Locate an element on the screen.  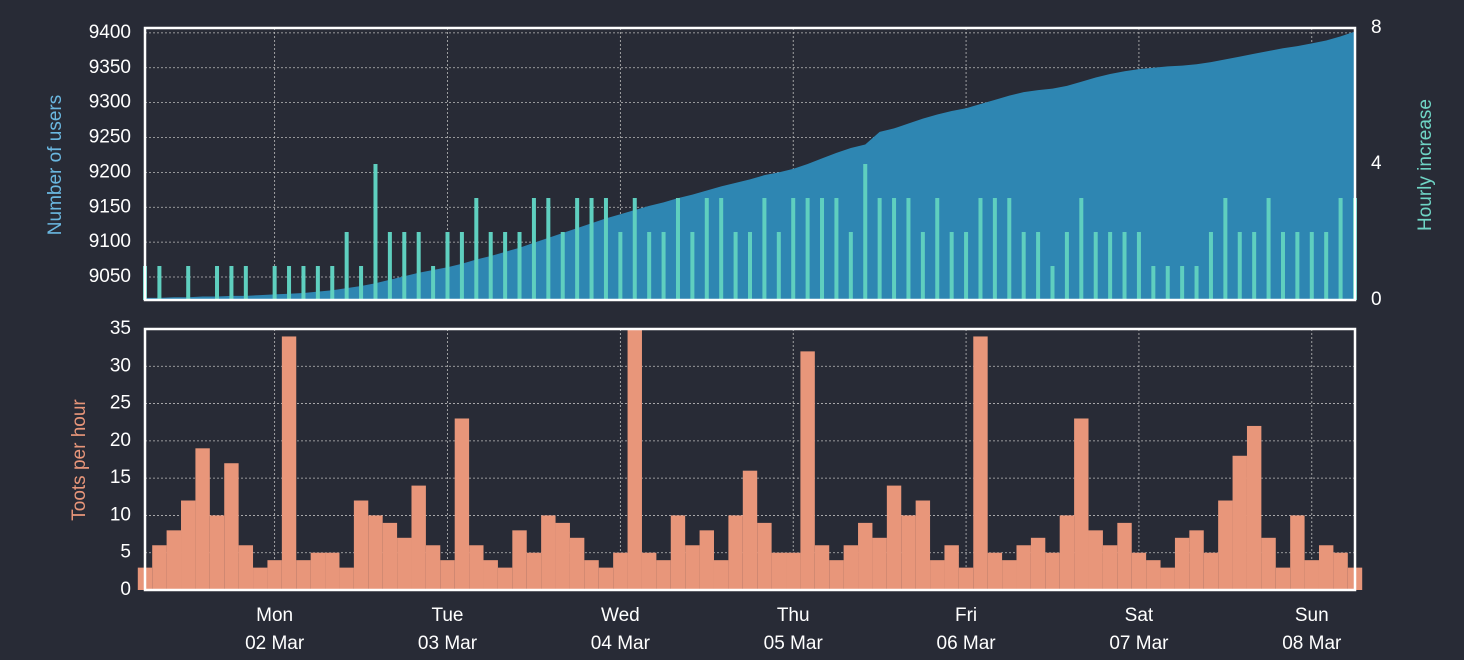
x-tick-label: Mon 02 Mar is located at coordinates (275, 629).